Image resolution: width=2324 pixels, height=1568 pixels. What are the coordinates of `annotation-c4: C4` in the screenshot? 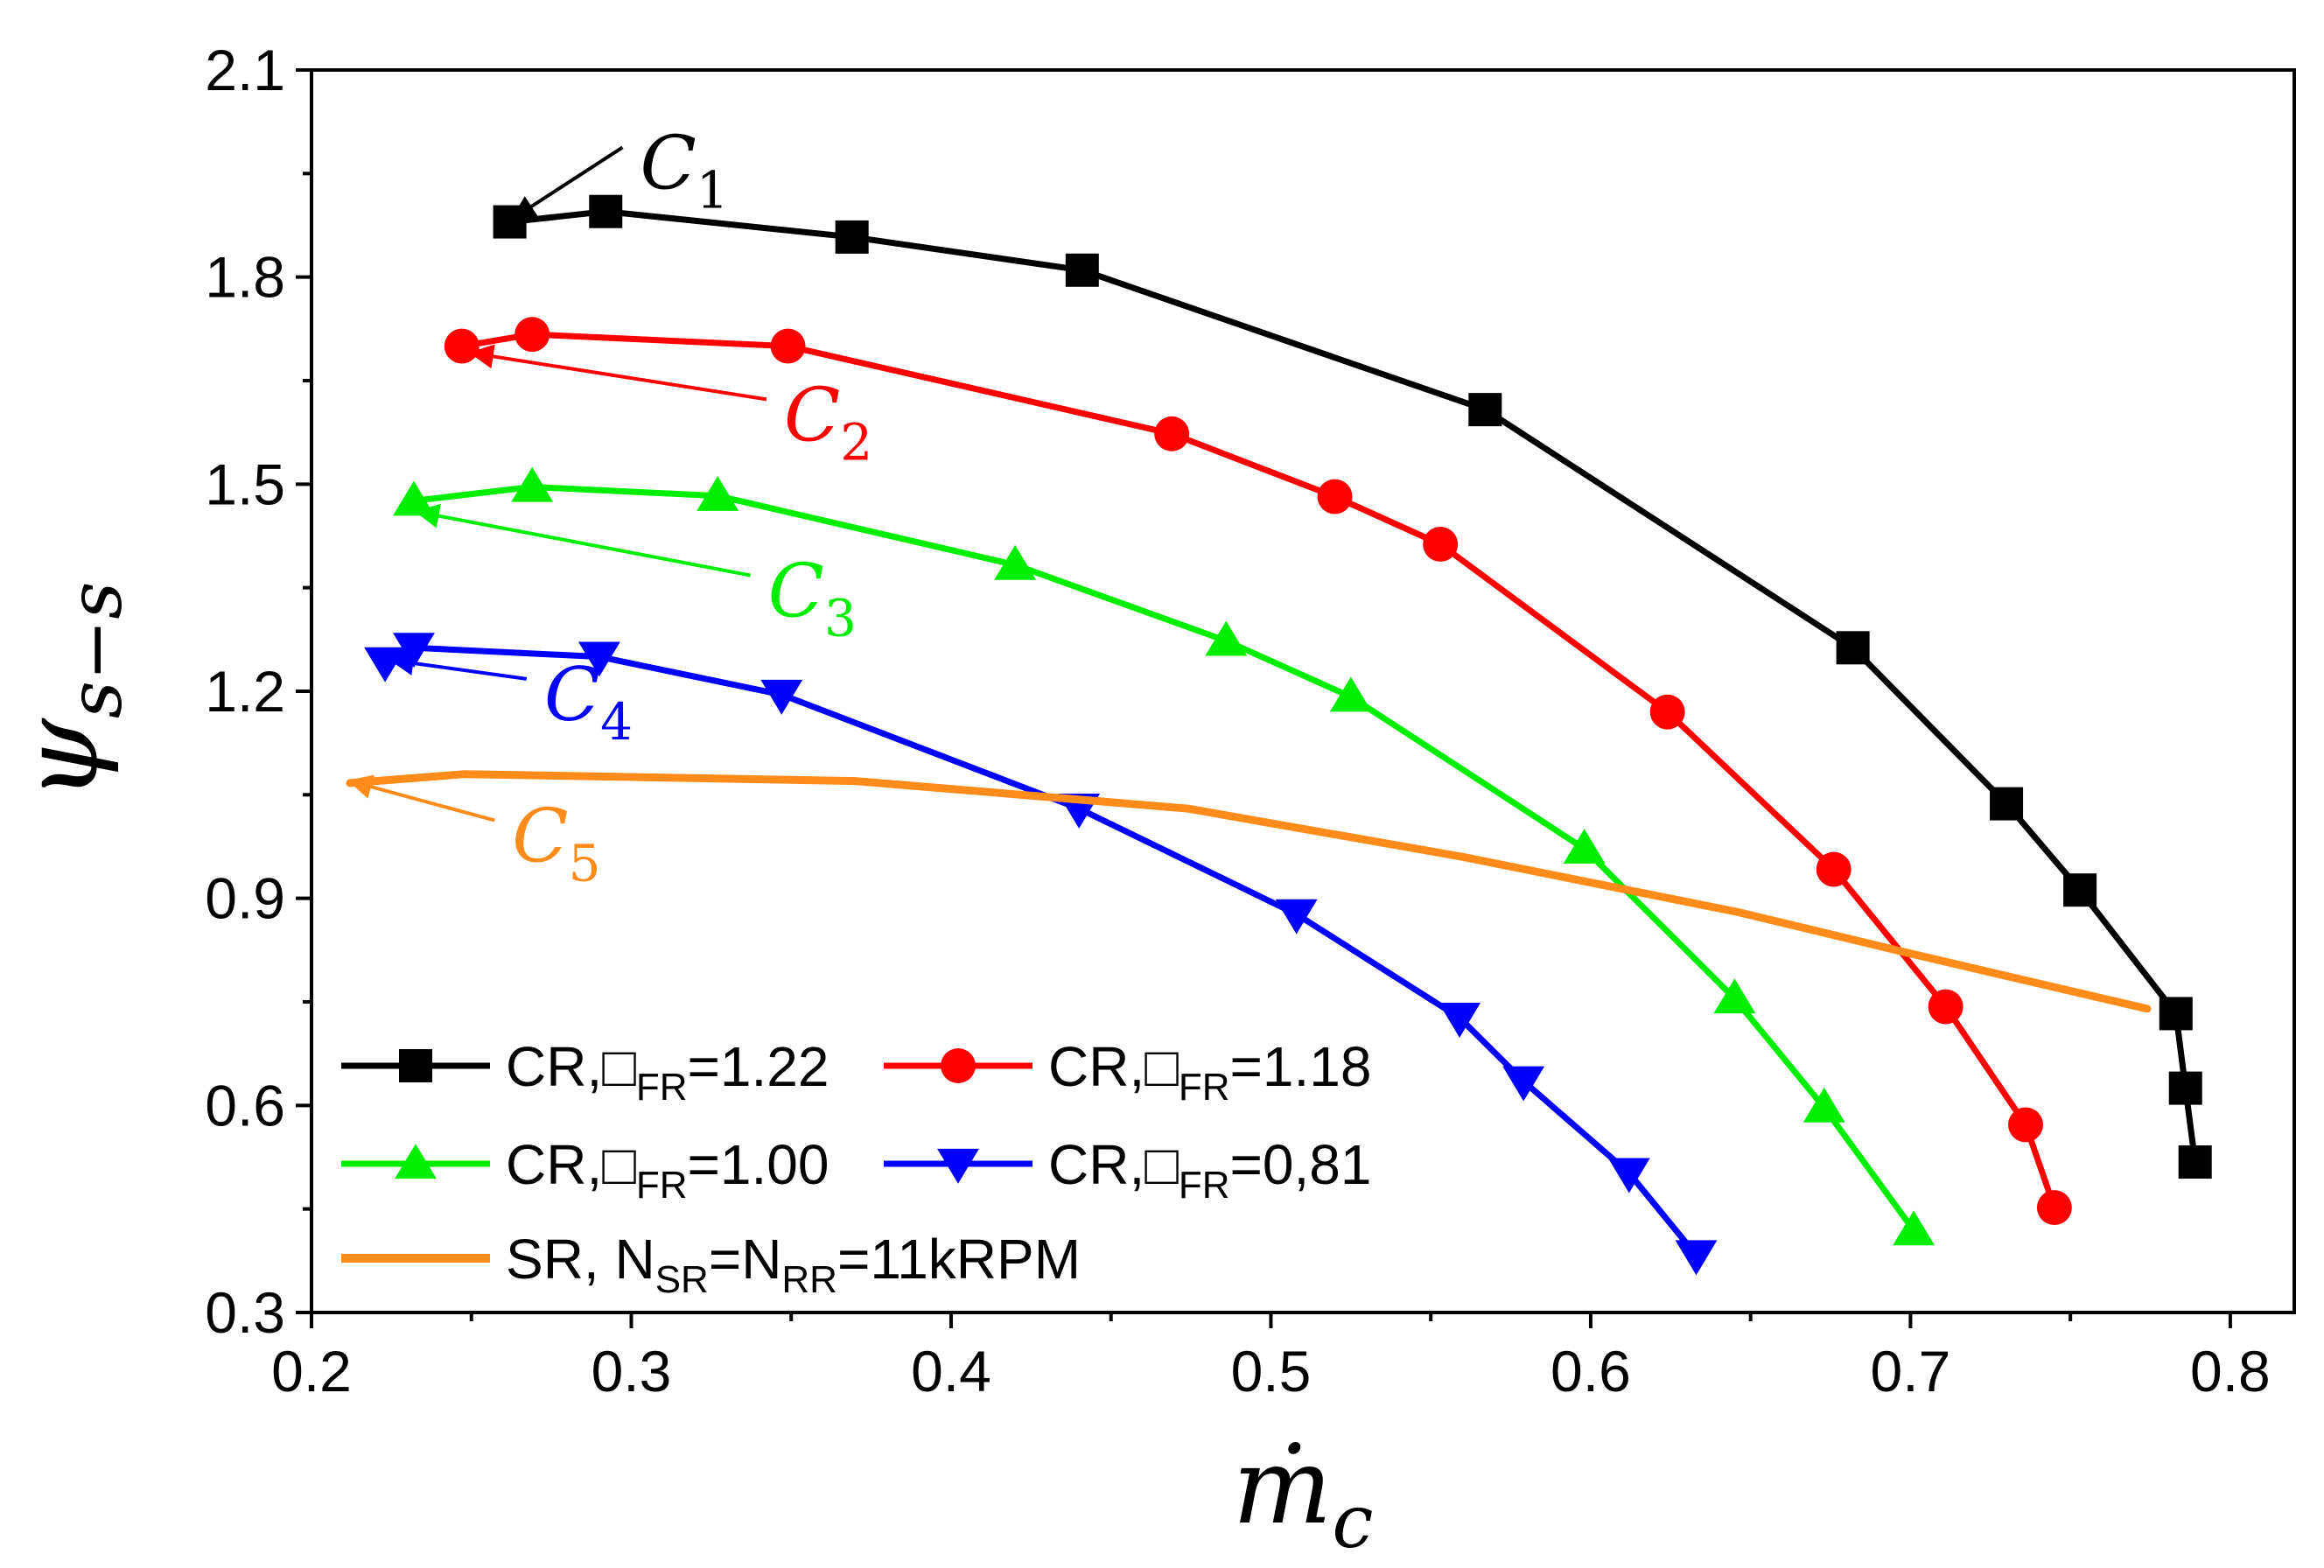 It's located at (510, 701).